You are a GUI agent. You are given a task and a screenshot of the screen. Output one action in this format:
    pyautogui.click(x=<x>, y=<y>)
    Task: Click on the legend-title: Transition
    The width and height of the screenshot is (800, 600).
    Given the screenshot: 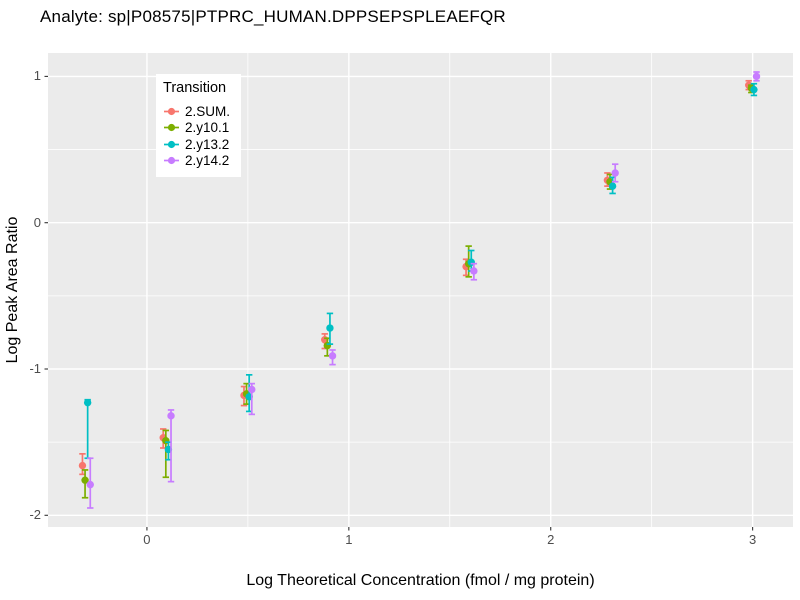 What is the action you would take?
    pyautogui.click(x=195, y=88)
    